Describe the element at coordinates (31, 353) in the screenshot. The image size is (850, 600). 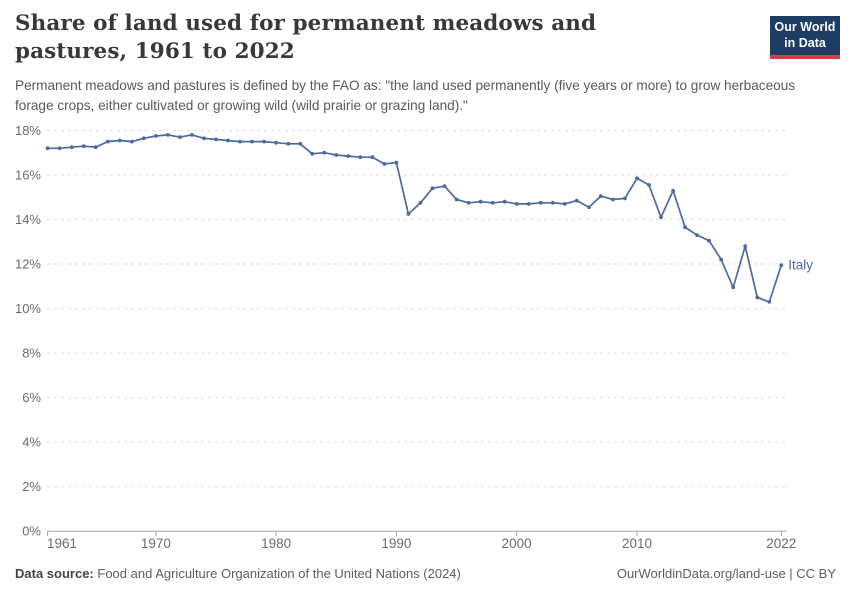
I see `y-axis-tick-label: 8%` at that location.